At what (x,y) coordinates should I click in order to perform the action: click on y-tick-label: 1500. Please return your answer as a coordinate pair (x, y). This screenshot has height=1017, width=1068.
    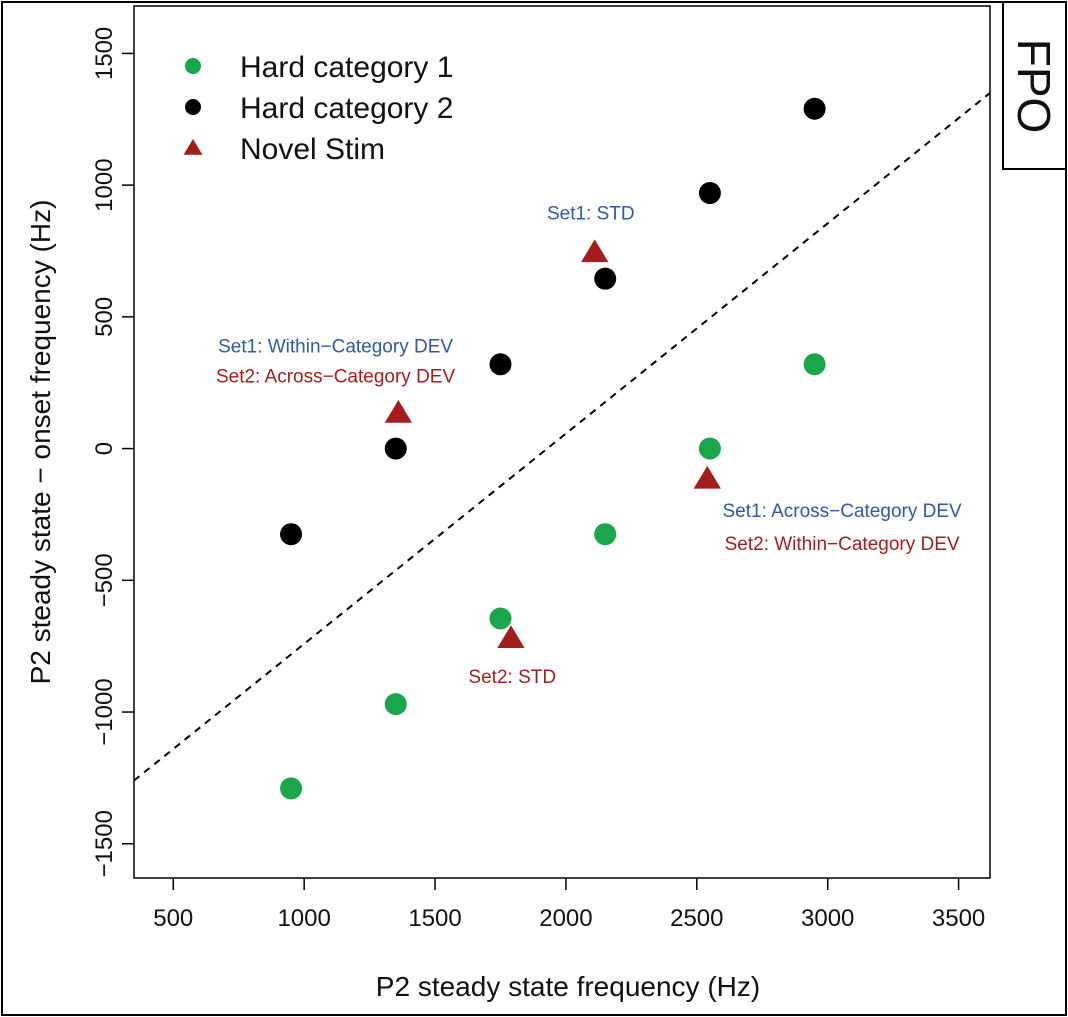
    Looking at the image, I should click on (104, 53).